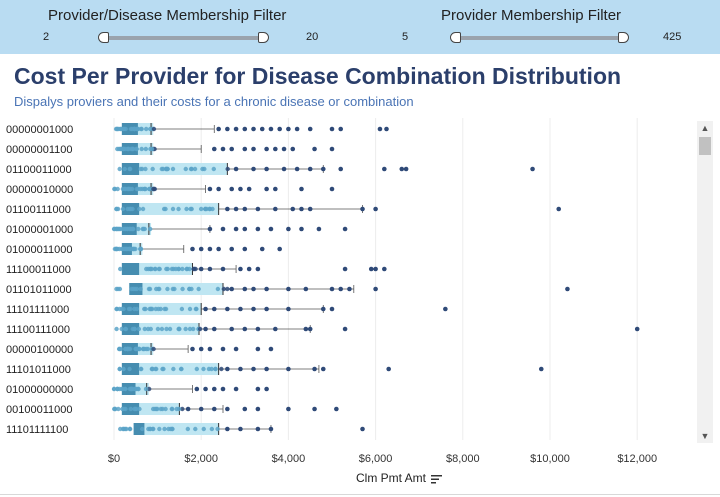 This screenshot has width=720, height=497. Describe the element at coordinates (284, 209) in the screenshot. I see `chart-row: 01100111000` at that location.